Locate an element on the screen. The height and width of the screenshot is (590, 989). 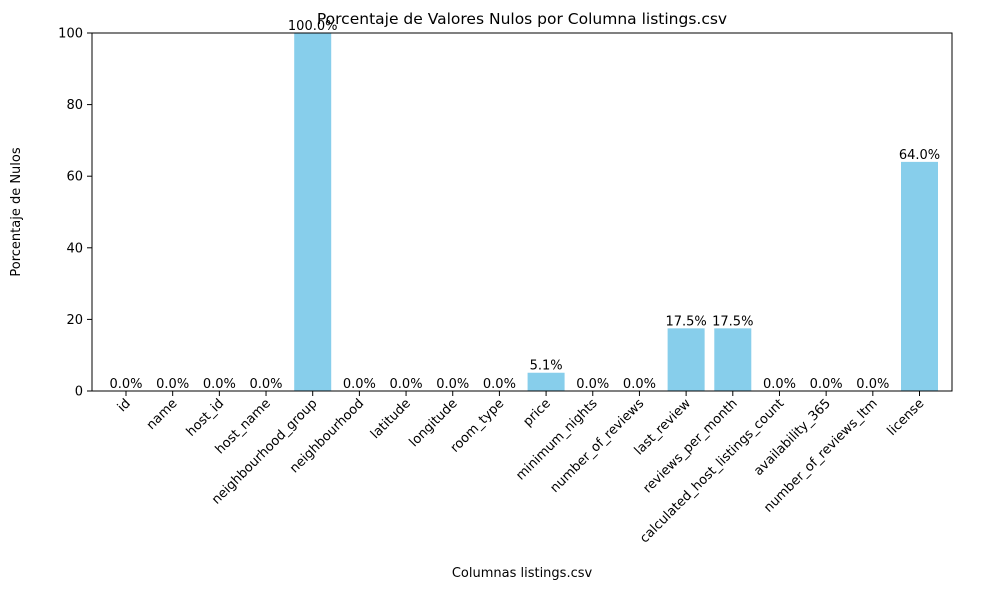
y-axis: 0 20 40 60 80 100 is located at coordinates (75, 213).